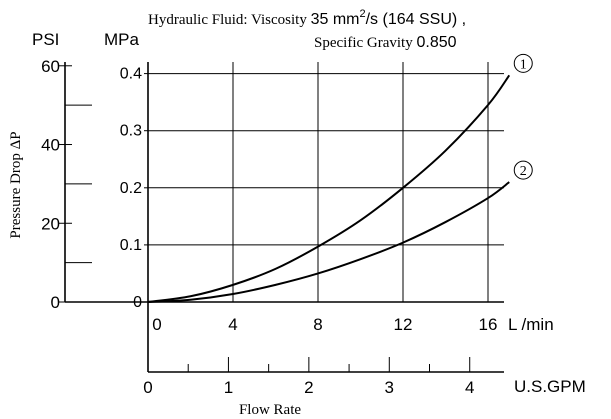  I want to click on gpm-tick-label: 1, so click(228, 387).